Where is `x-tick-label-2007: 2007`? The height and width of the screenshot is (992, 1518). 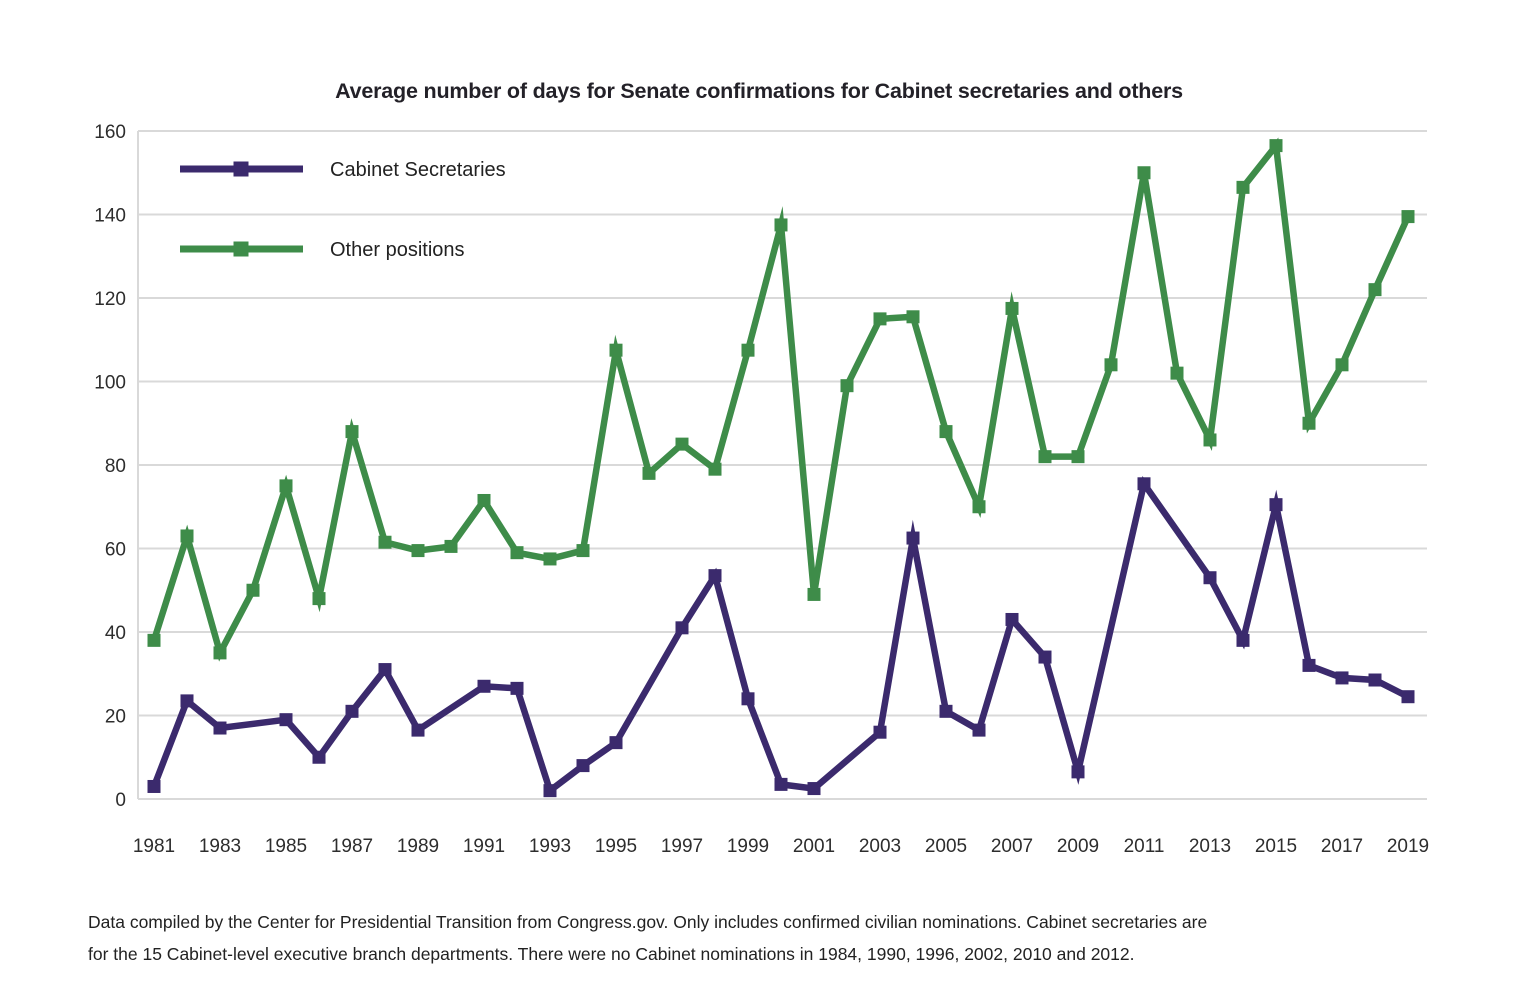
x-tick-label-2007: 2007 is located at coordinates (1012, 846).